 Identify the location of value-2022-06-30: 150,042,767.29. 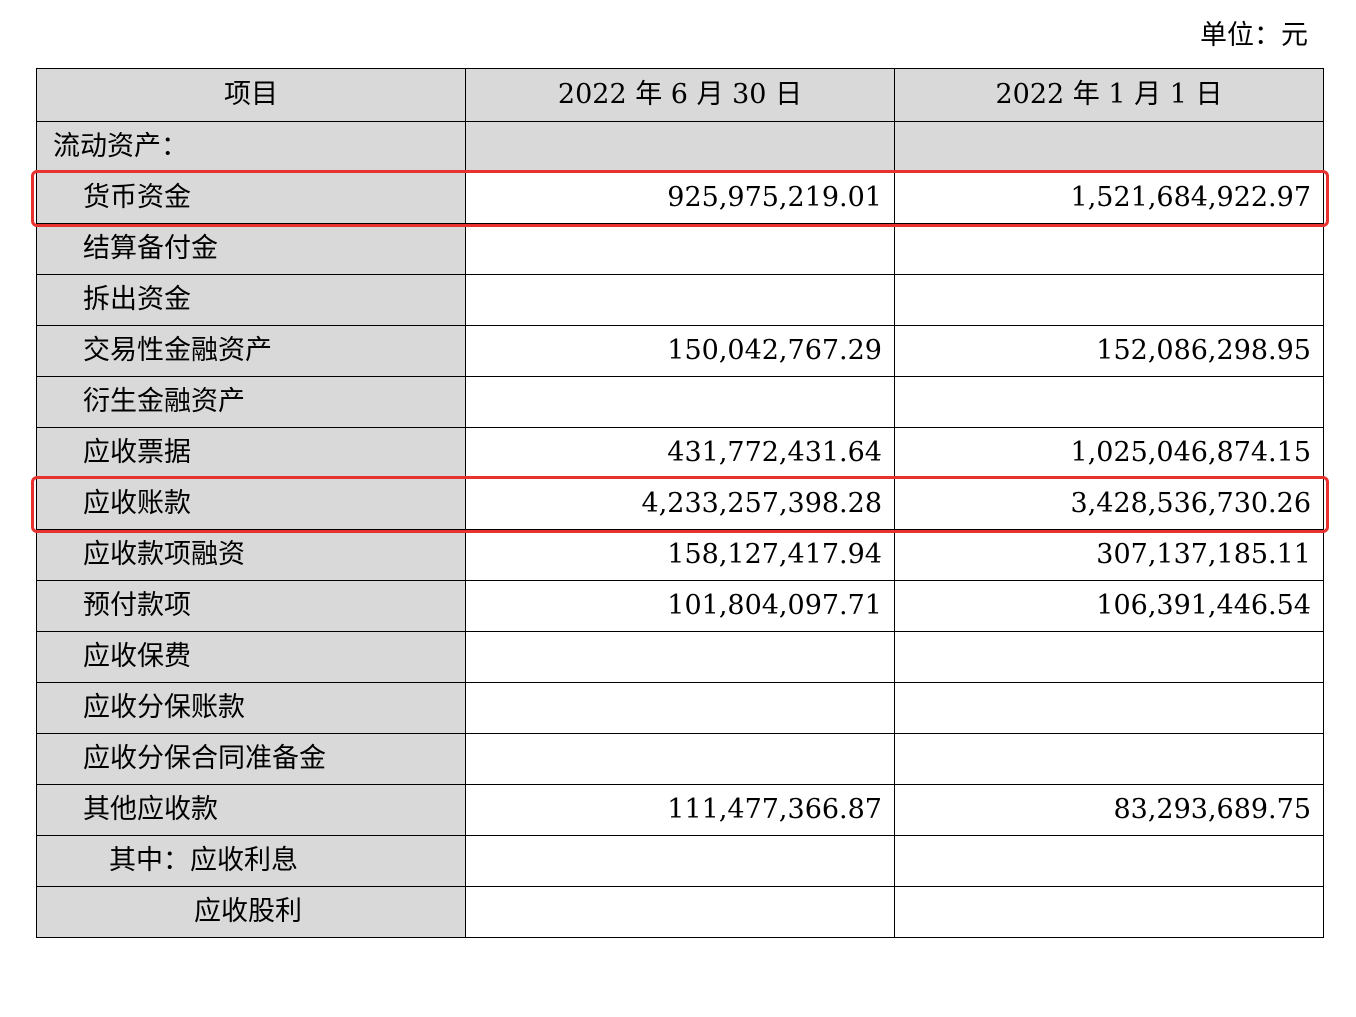
(680, 351).